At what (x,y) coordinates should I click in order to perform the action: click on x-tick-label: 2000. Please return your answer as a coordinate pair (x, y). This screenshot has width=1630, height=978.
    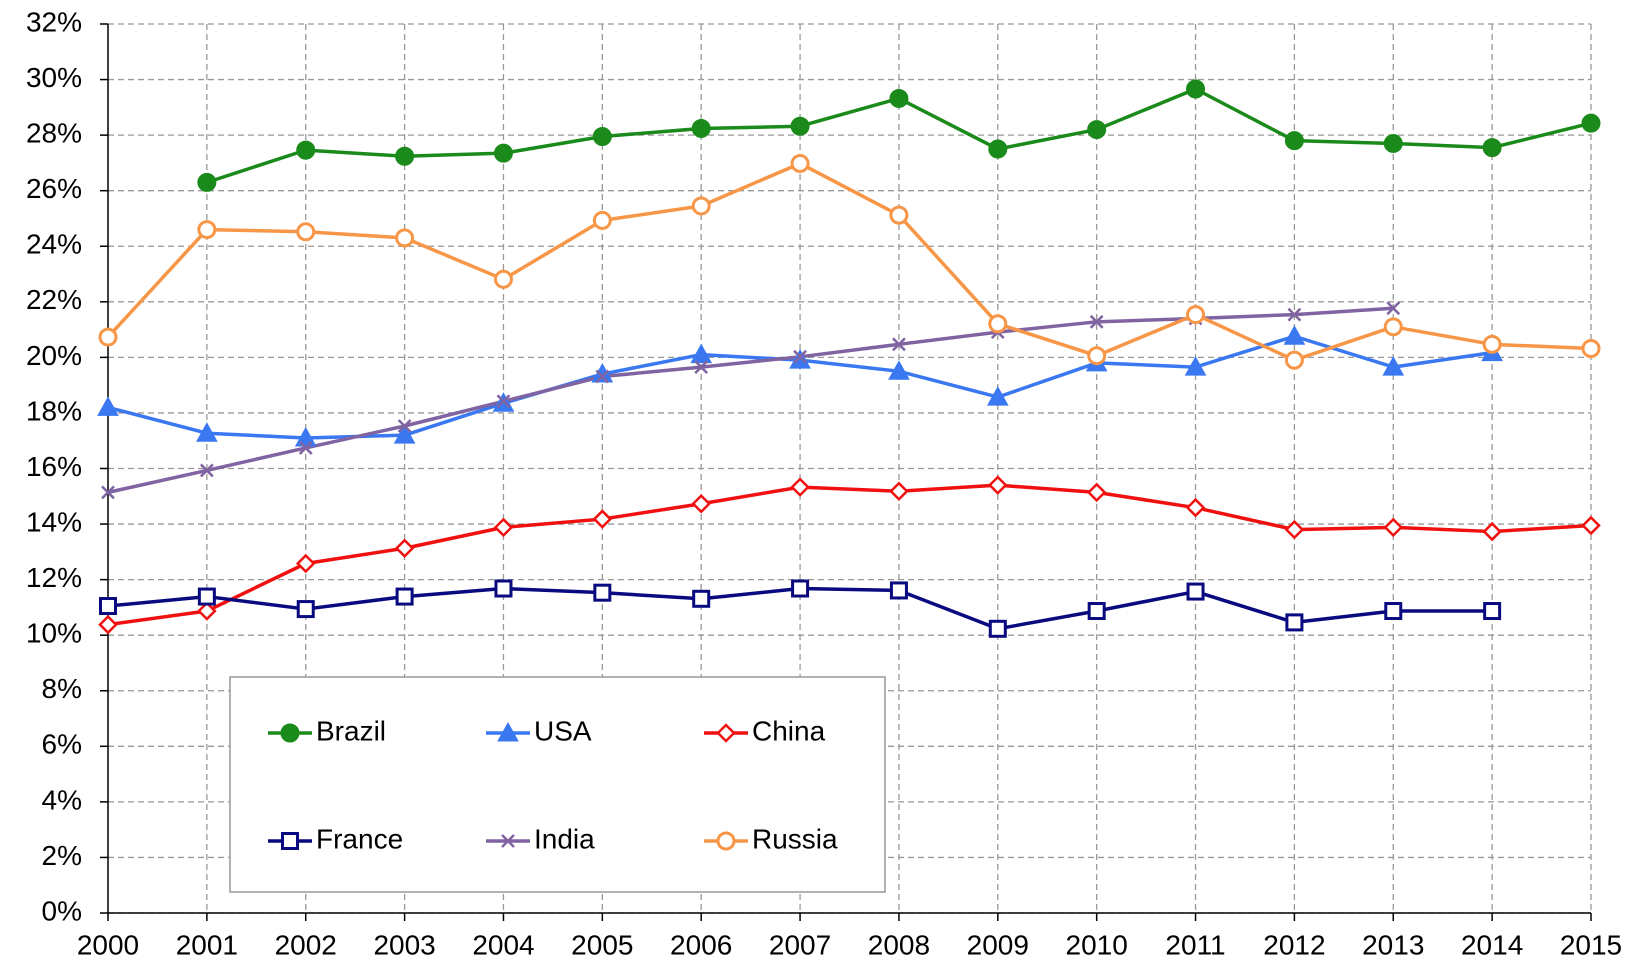
    Looking at the image, I should click on (108, 944).